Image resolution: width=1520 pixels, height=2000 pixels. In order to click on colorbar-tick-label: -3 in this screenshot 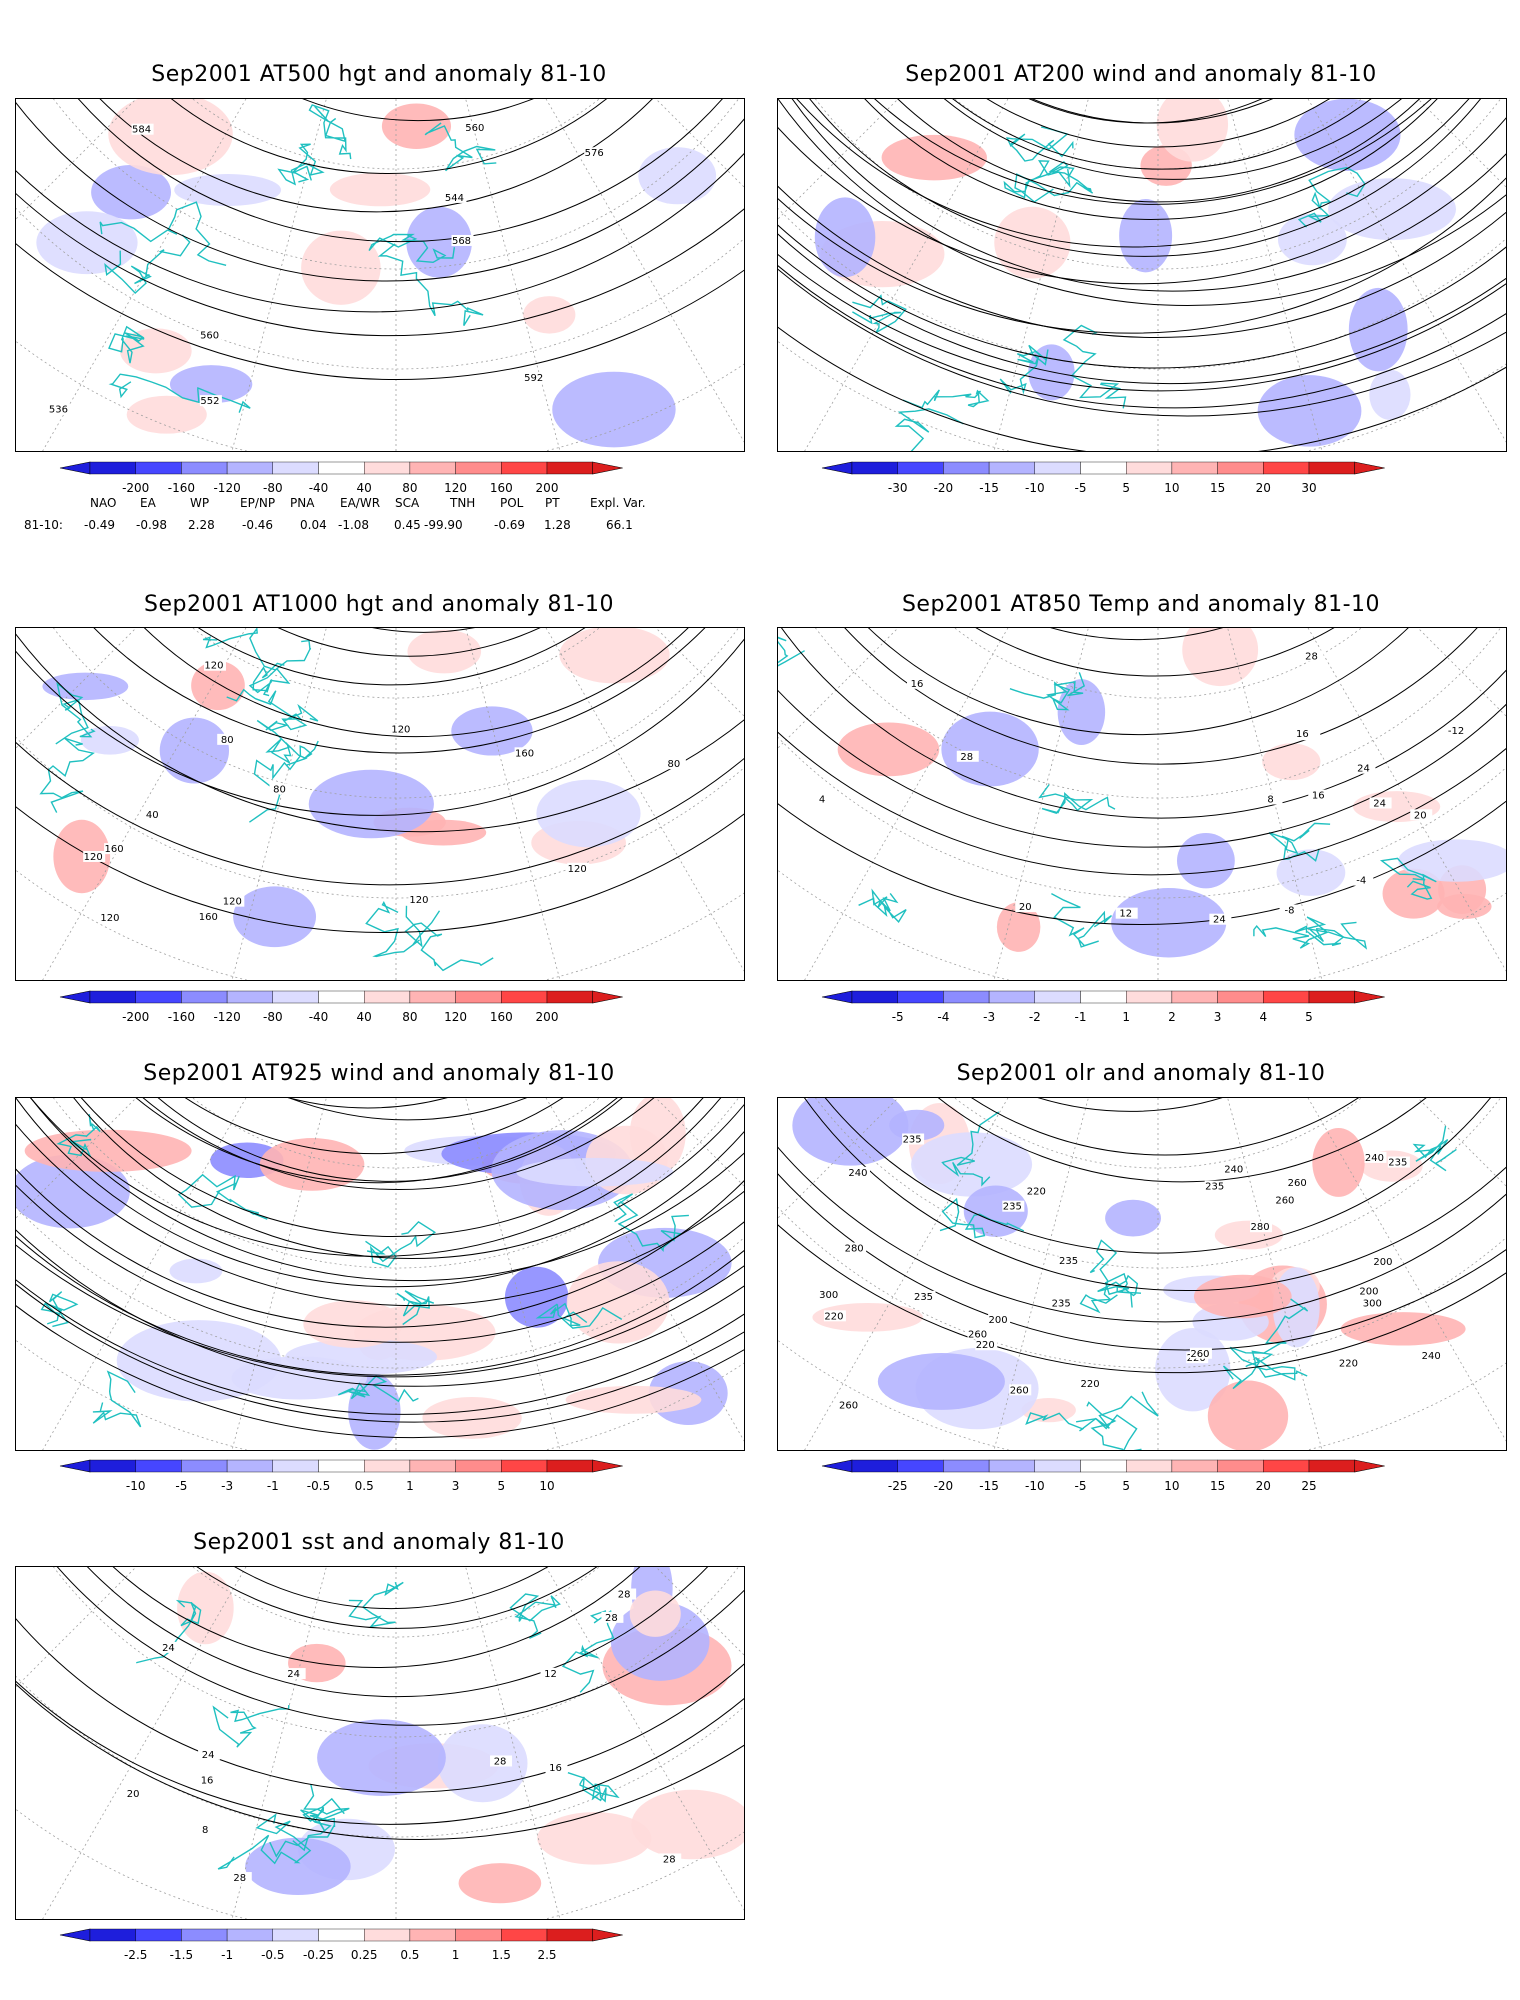, I will do `click(227, 1486)`.